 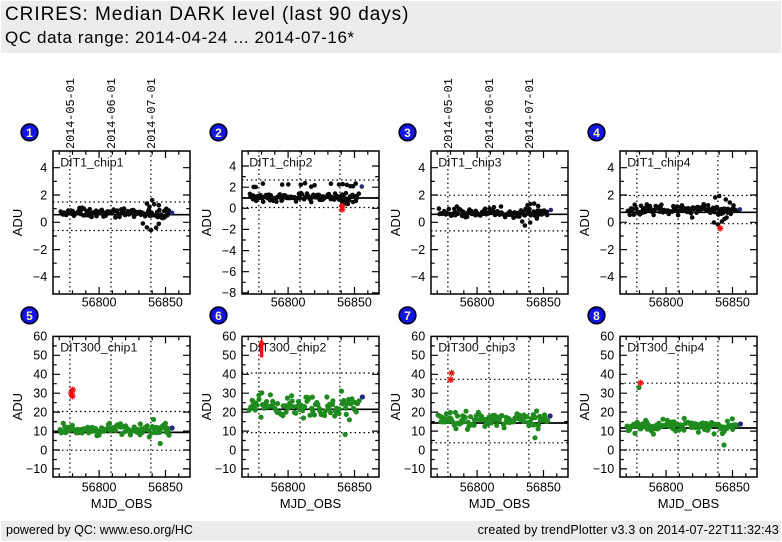 What do you see at coordinates (218, 316) in the screenshot?
I see `svg-text: 6` at bounding box center [218, 316].